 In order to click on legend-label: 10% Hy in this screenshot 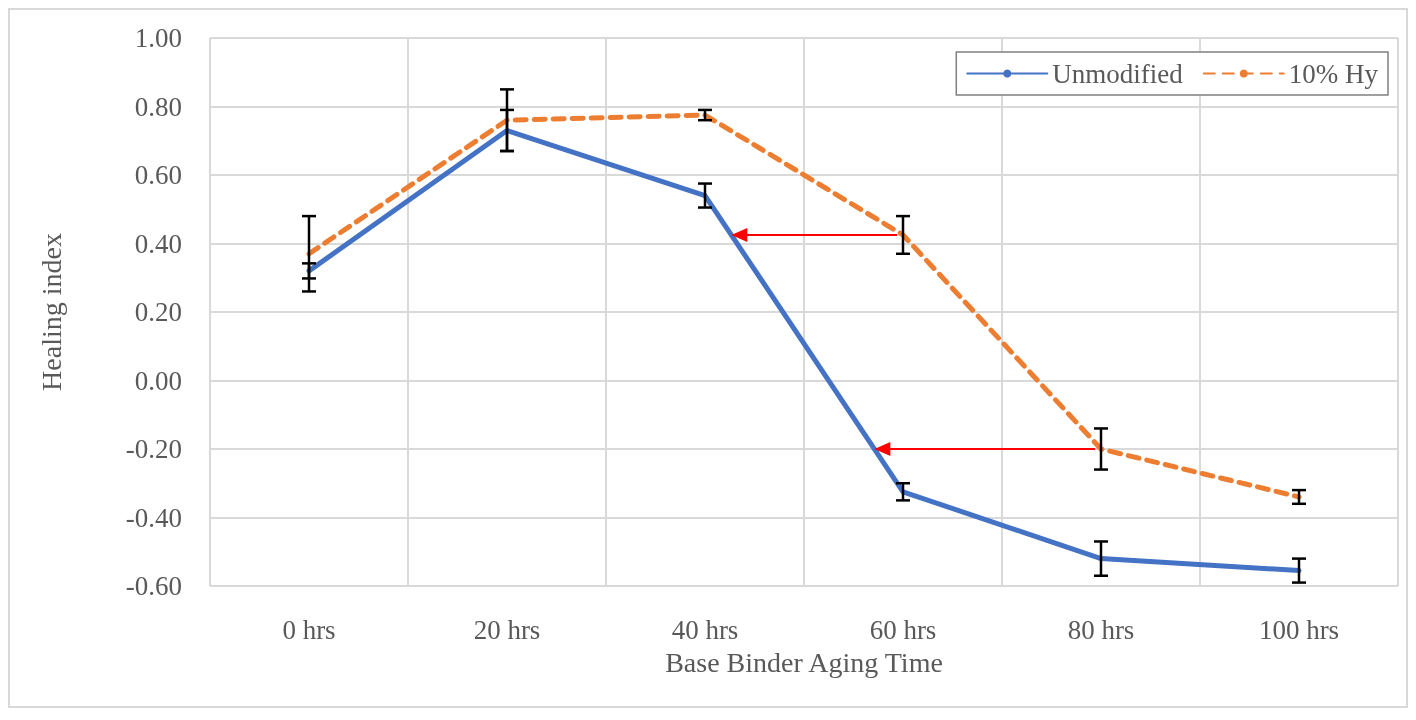, I will do `click(1333, 73)`.